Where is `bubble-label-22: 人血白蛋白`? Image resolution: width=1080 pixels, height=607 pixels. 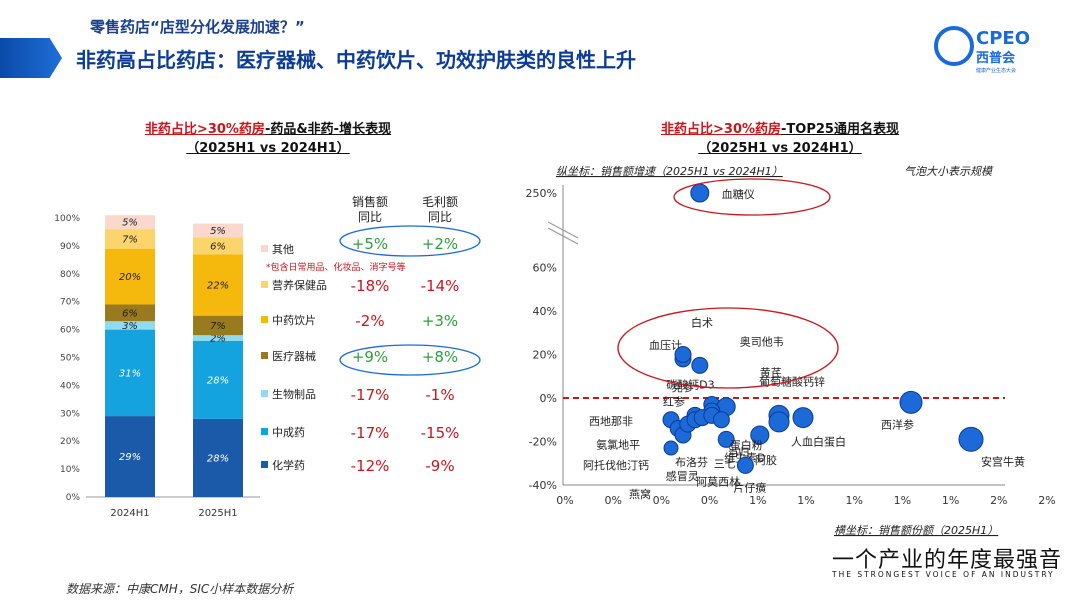
bubble-label-22: 人血白蛋白 is located at coordinates (818, 442).